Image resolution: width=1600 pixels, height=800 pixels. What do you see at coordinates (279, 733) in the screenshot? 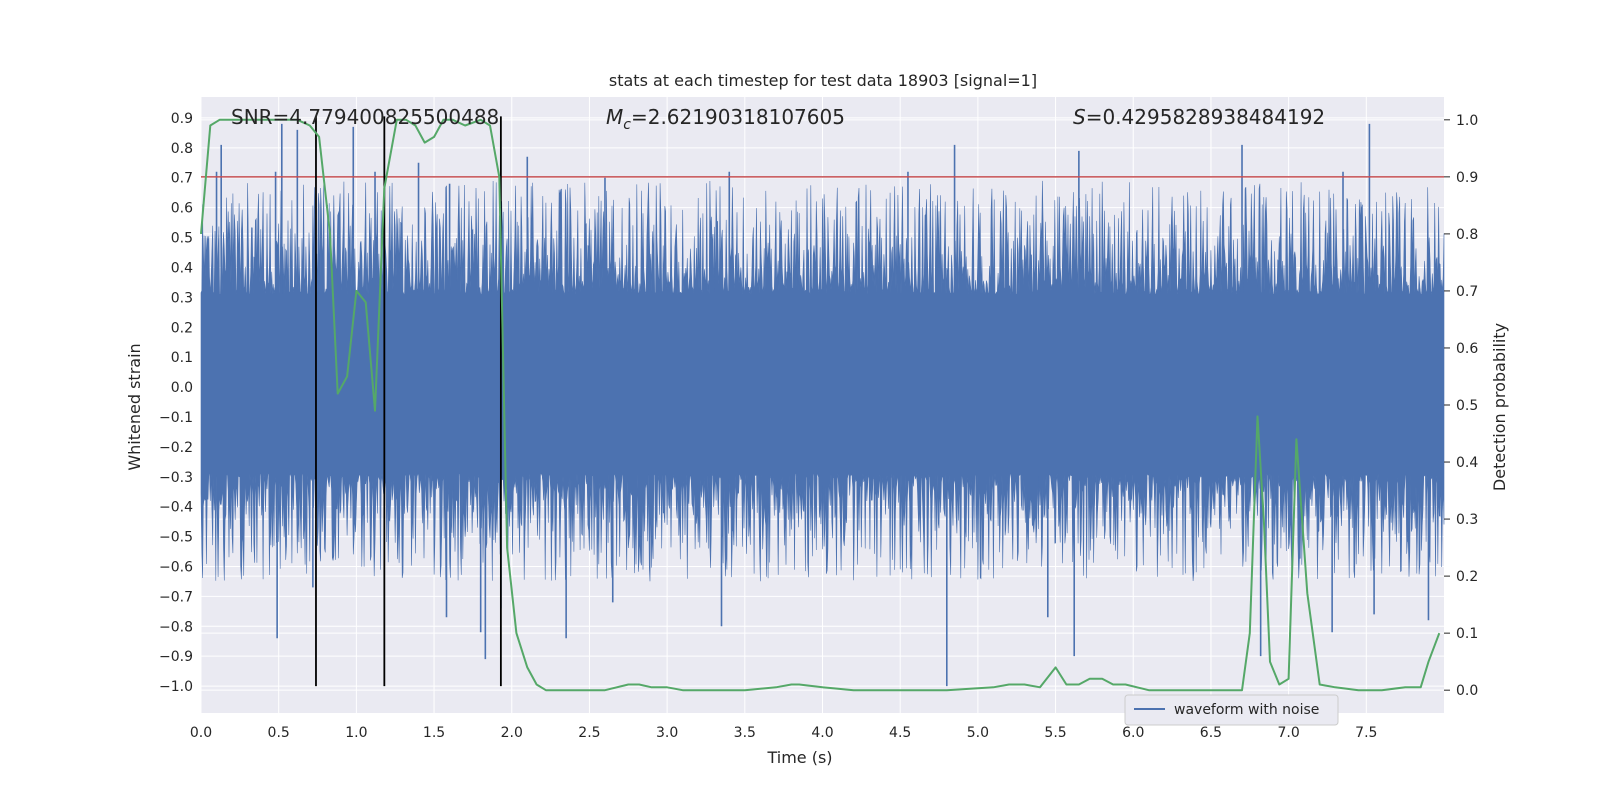
I see `x-tick-label: 0.5` at bounding box center [279, 733].